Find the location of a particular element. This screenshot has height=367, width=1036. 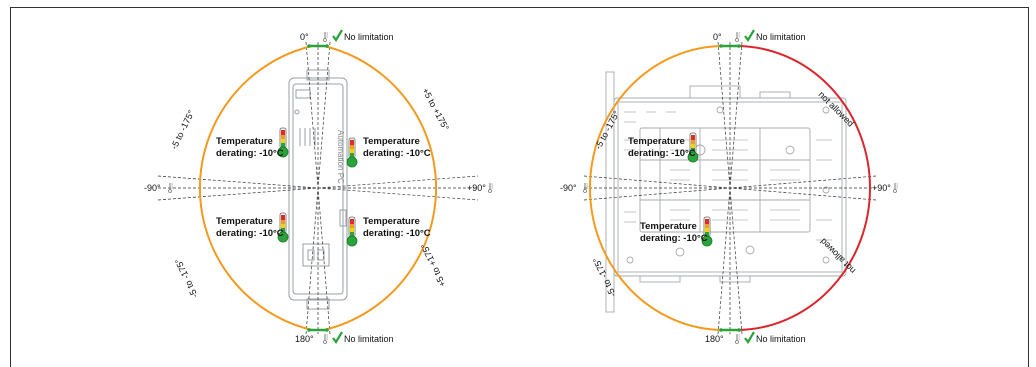

left-device-brand: Automation PC is located at coordinates (340, 157).